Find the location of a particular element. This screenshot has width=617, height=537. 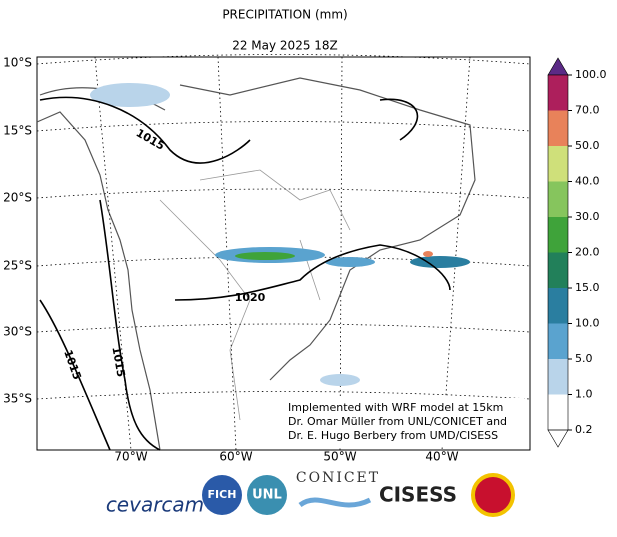

logo-text: CISESS is located at coordinates (418, 495).